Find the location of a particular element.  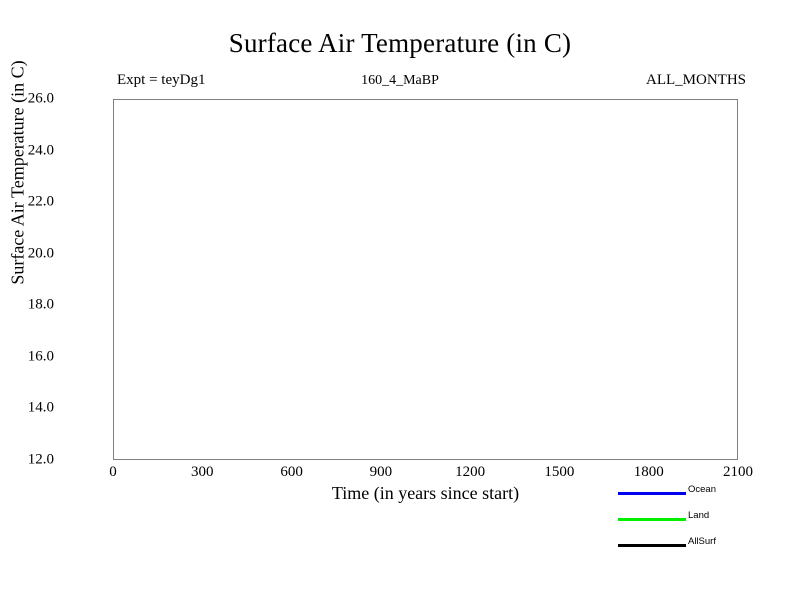

x-tick-label: 2100 is located at coordinates (738, 472).